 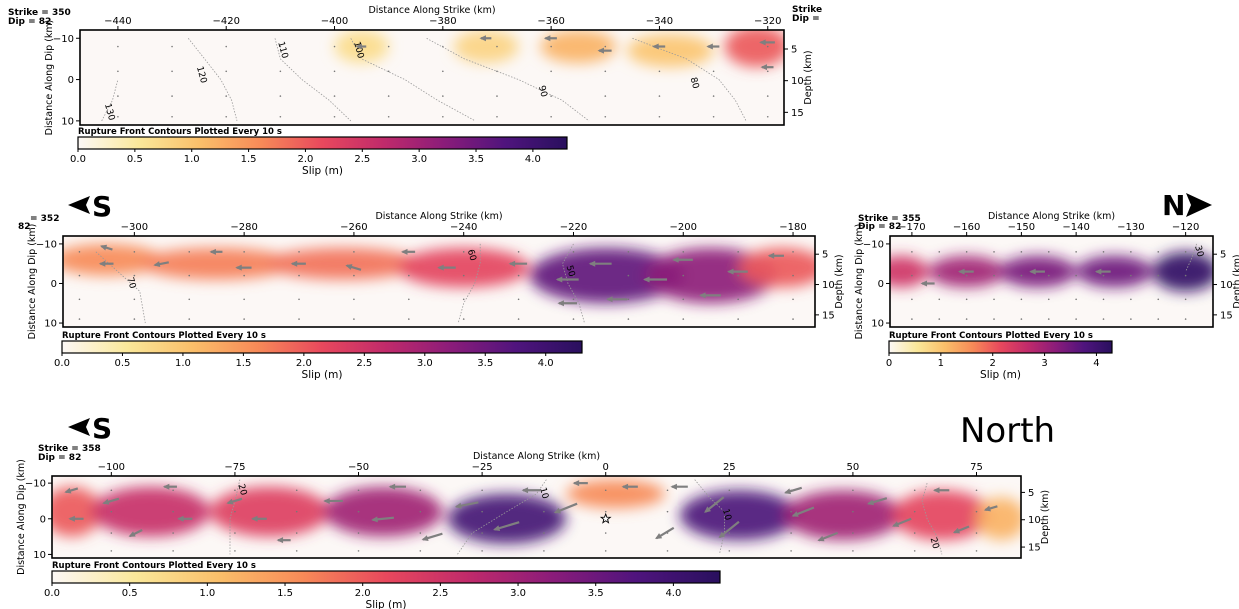 I want to click on x-tick-label: −240, so click(x=463, y=227).